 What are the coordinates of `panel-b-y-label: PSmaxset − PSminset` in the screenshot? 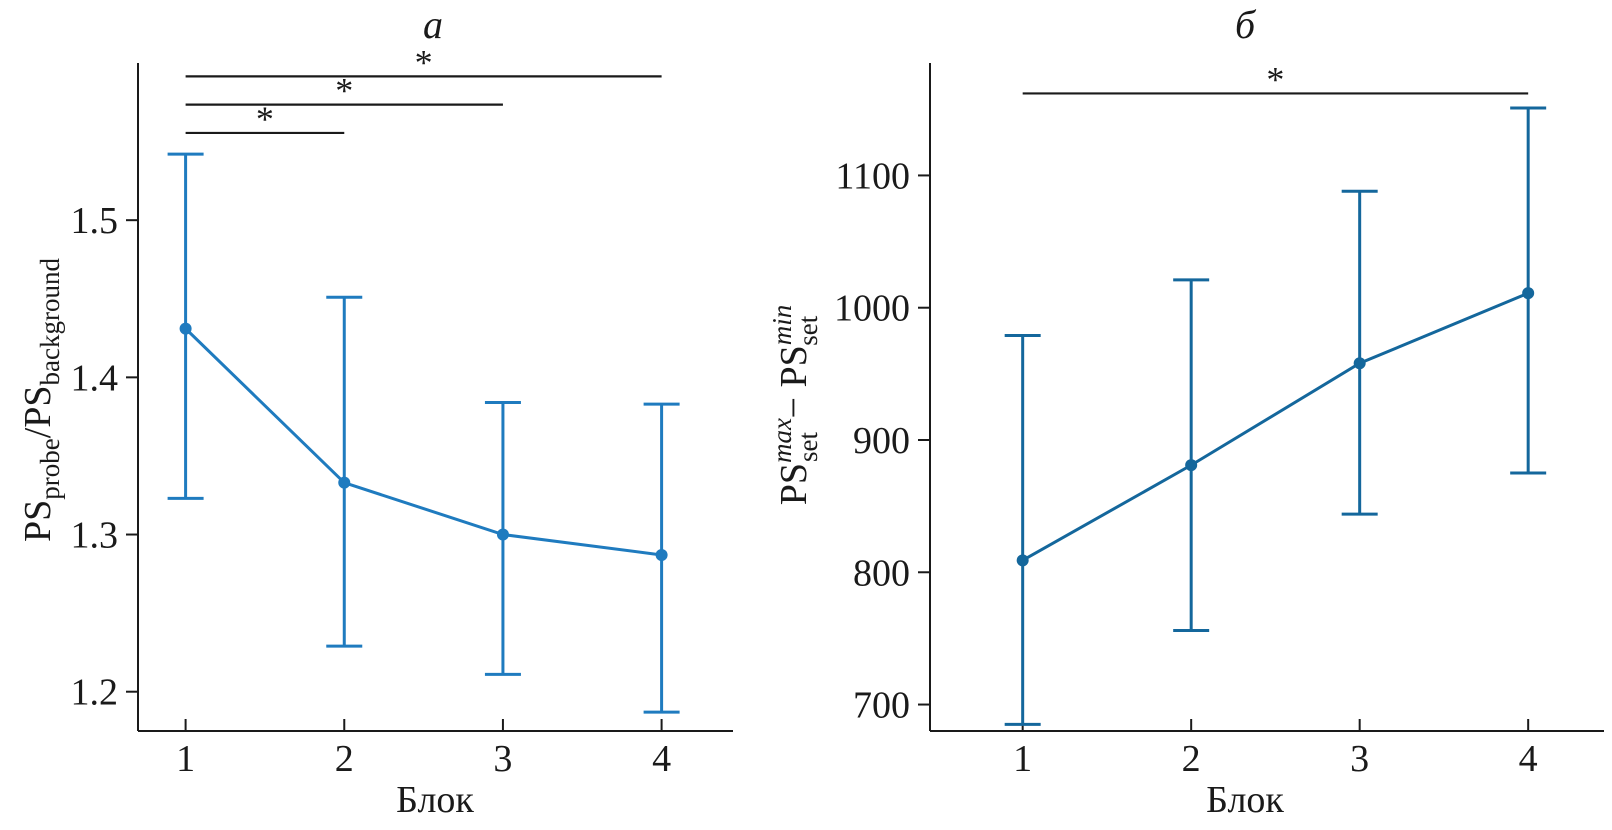 It's located at (795, 405).